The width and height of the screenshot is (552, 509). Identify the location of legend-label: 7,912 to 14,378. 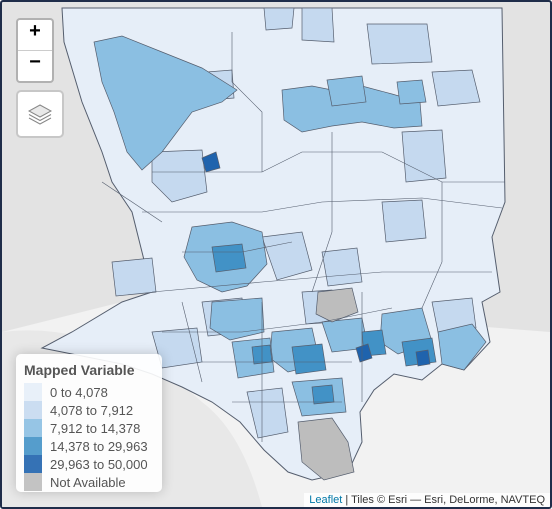
(95, 428).